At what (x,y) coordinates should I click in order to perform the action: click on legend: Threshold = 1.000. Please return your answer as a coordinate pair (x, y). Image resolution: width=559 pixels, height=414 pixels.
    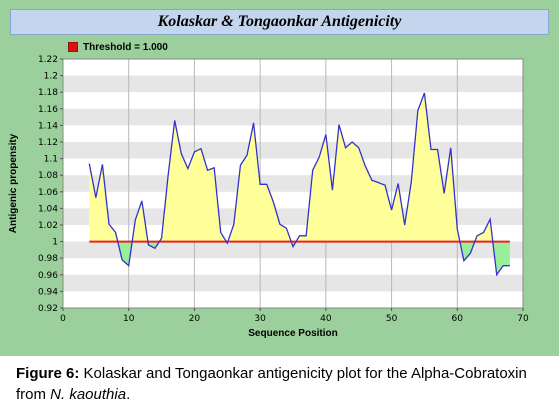
    Looking at the image, I should click on (118, 48).